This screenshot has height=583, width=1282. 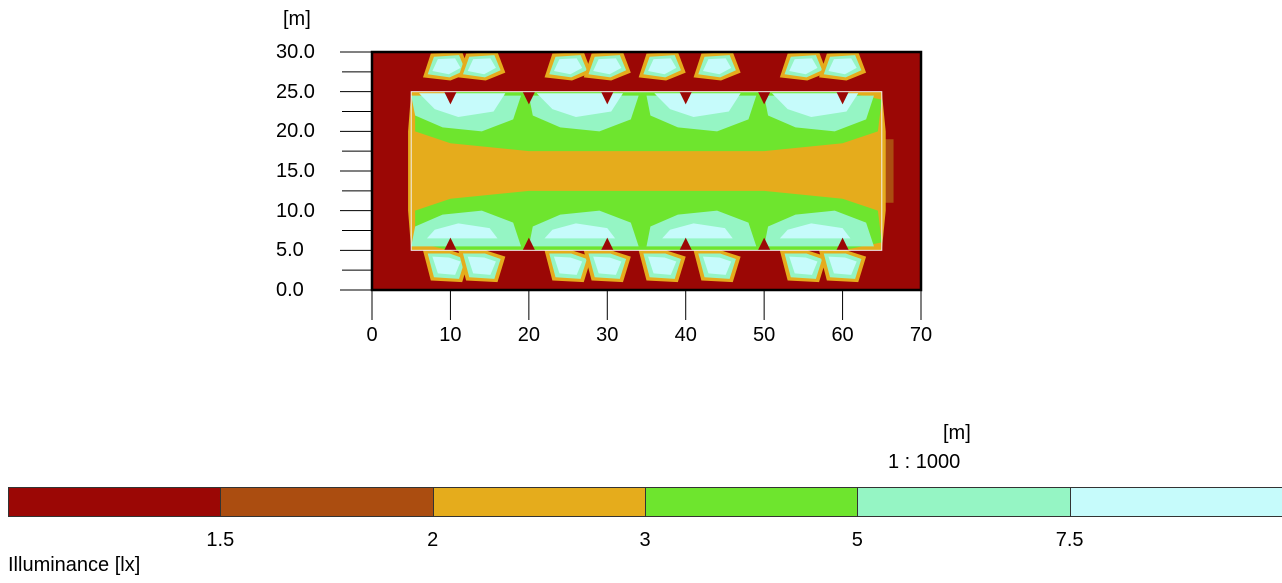 I want to click on colorbar-tick-label: 2, so click(x=433, y=540).